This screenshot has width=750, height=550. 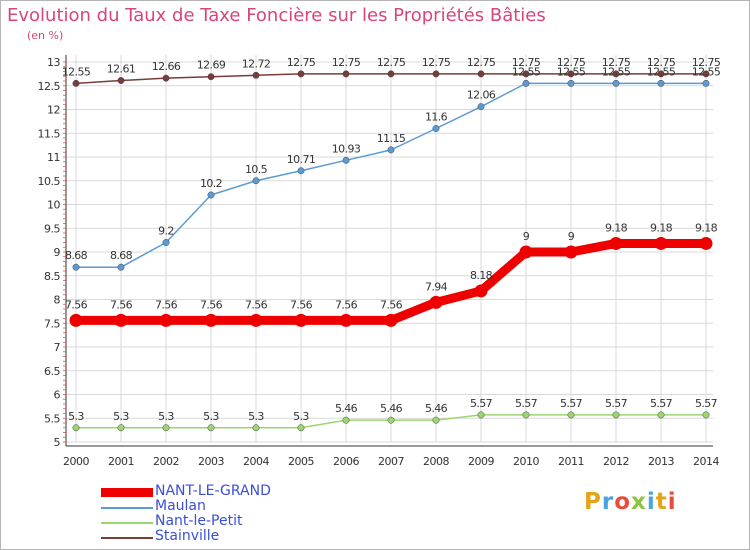 What do you see at coordinates (52, 228) in the screenshot?
I see `y-tick-label: 9.5` at bounding box center [52, 228].